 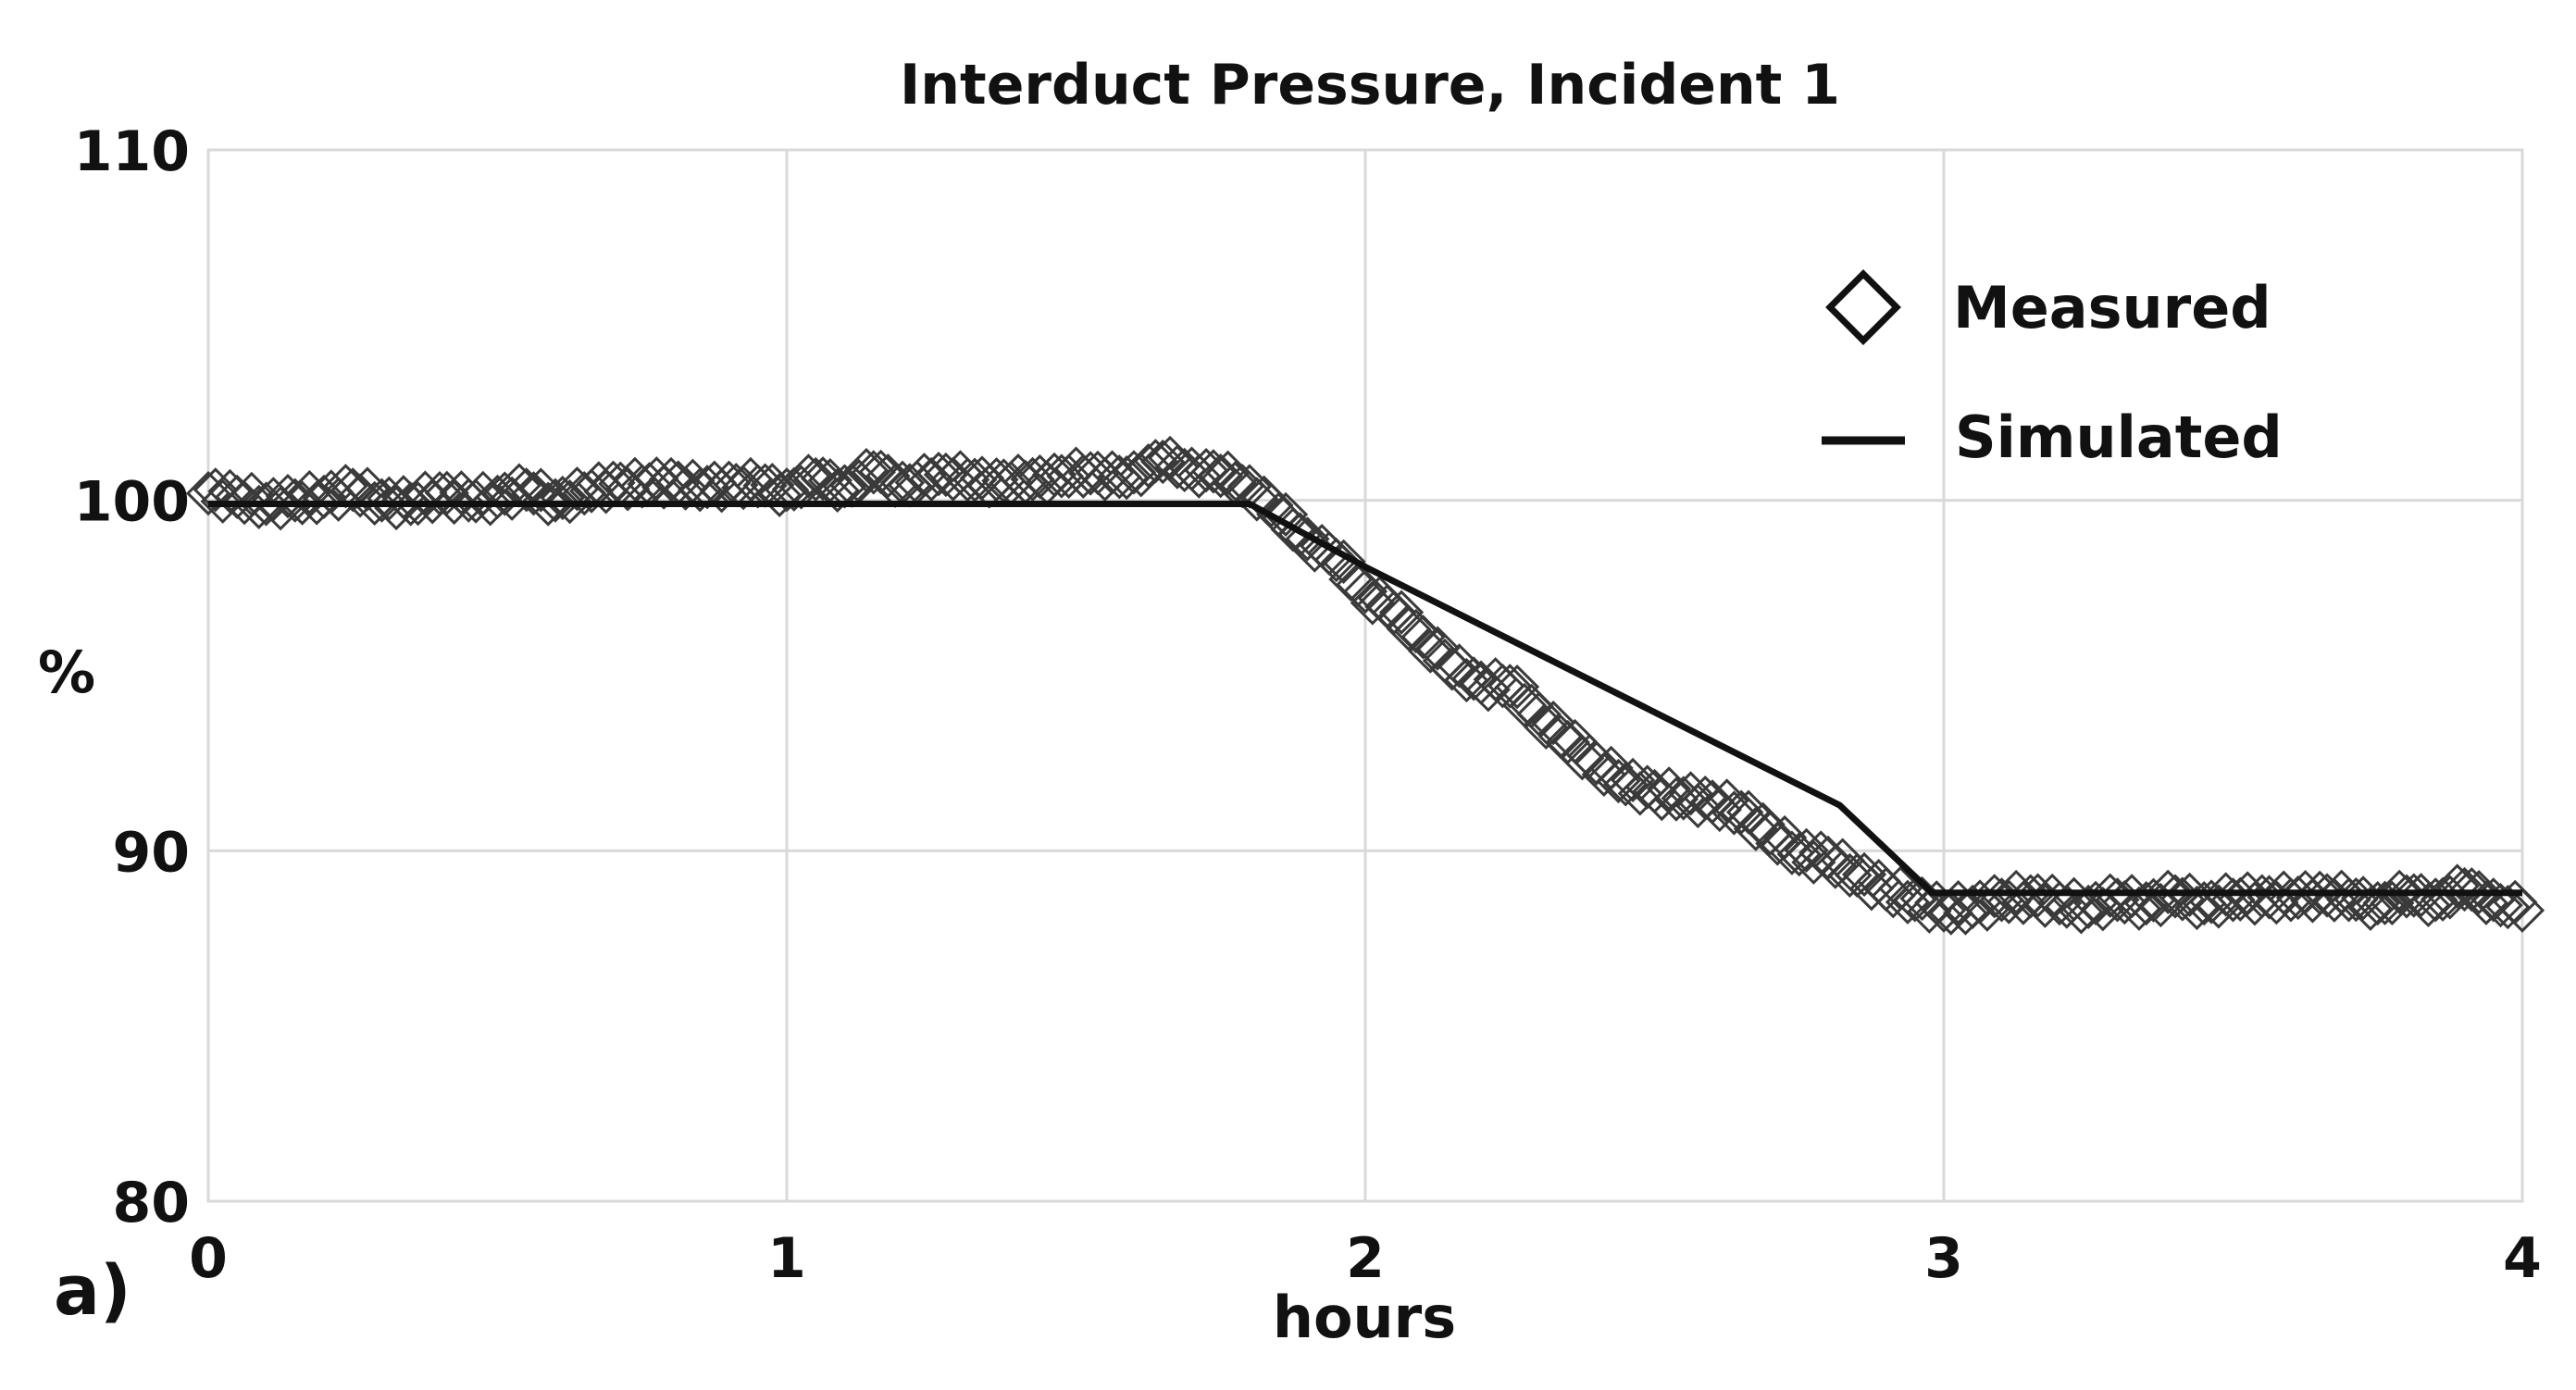 What do you see at coordinates (132, 152) in the screenshot?
I see `y-tick-label: 110` at bounding box center [132, 152].